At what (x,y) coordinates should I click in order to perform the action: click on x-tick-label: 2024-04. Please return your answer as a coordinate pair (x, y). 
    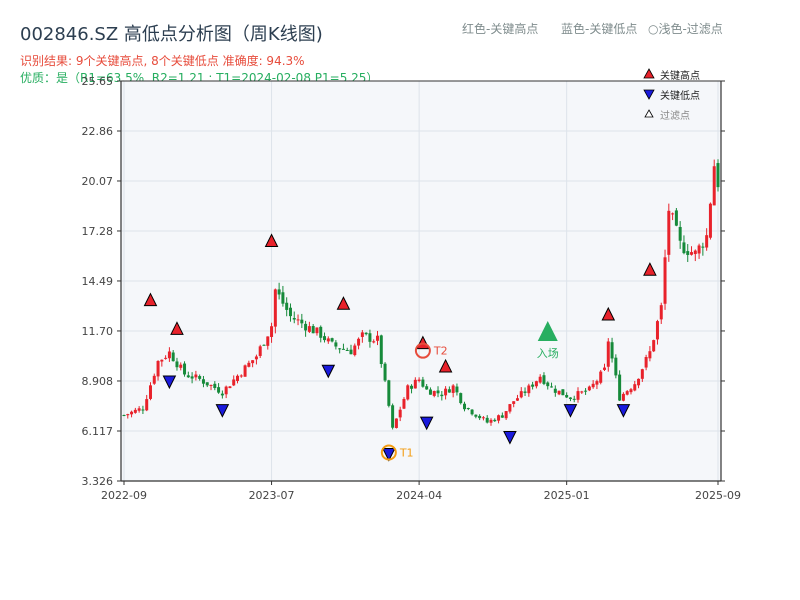
    Looking at the image, I should click on (419, 495).